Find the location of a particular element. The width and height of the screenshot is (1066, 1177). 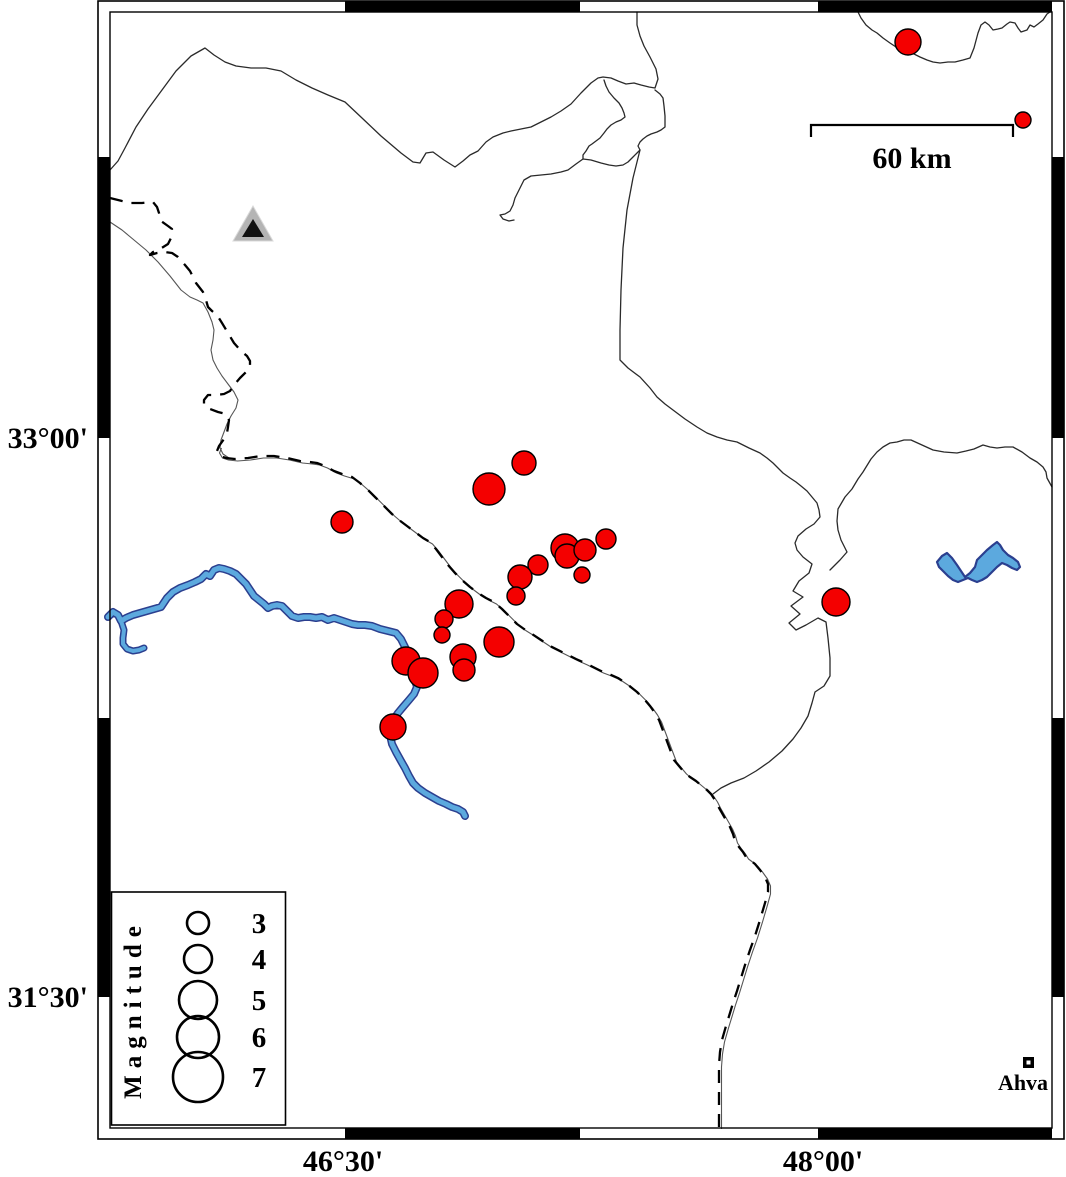

station-triangle-inner is located at coordinates (253, 228).